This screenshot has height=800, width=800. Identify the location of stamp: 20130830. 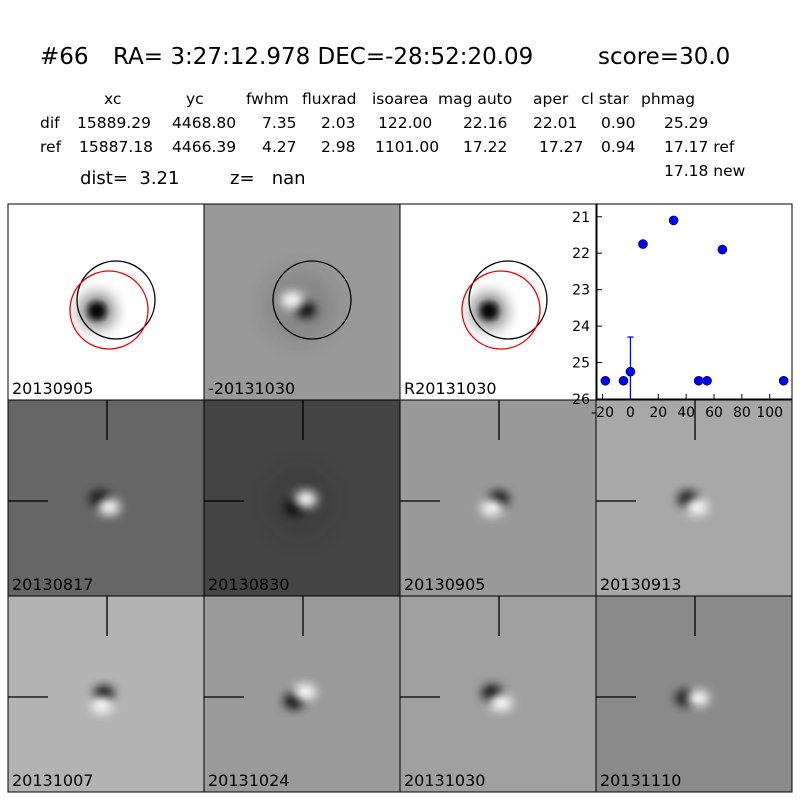
(302, 498).